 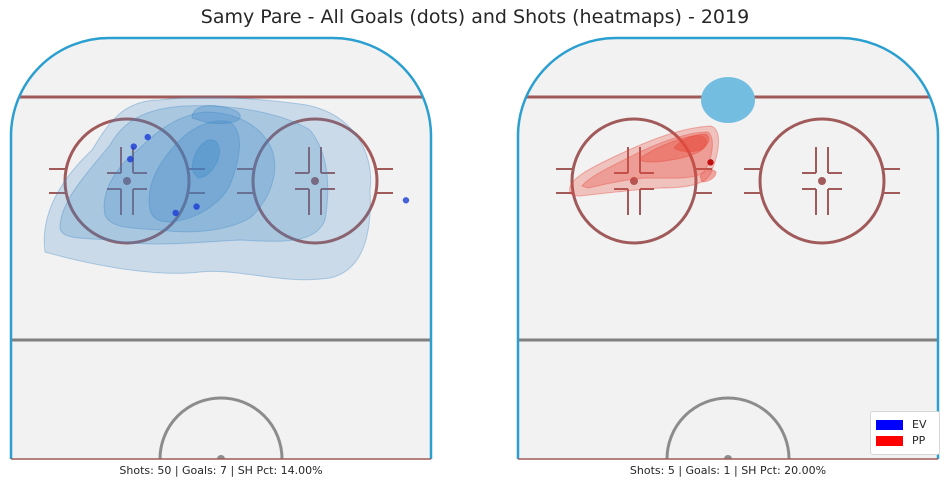 I want to click on legend: EV PP, so click(x=905, y=433).